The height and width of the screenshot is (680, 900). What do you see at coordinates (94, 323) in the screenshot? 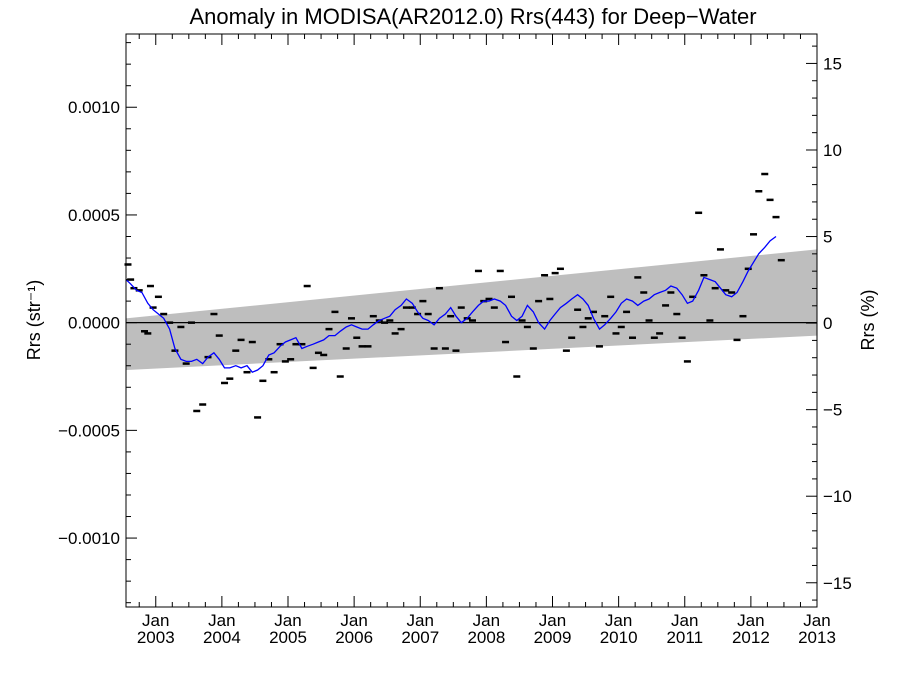
I see `y-tick-label: 0.0000` at bounding box center [94, 323].